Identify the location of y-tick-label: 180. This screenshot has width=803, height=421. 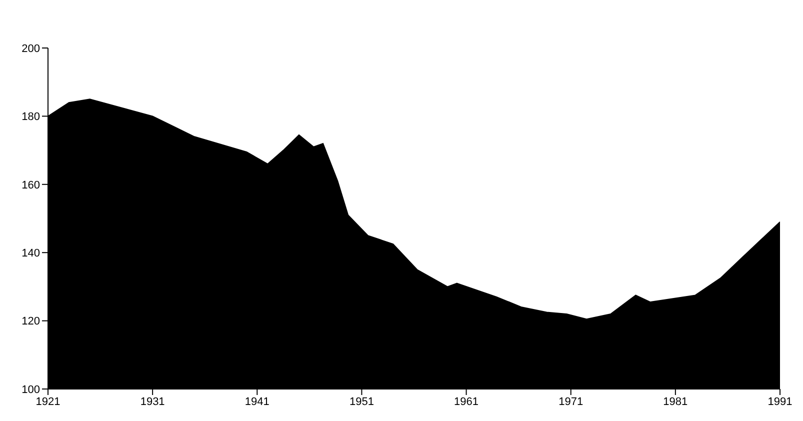
(31, 117).